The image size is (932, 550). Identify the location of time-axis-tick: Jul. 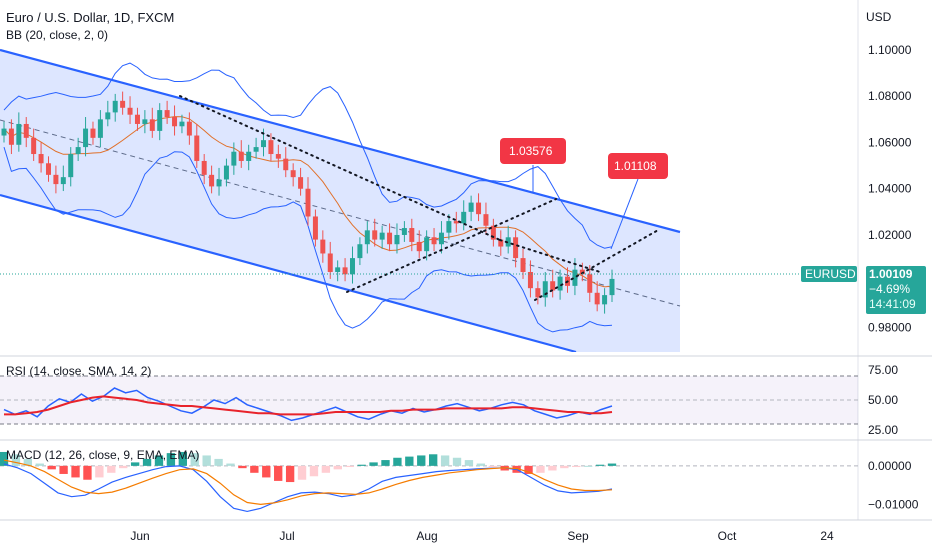
(286, 536).